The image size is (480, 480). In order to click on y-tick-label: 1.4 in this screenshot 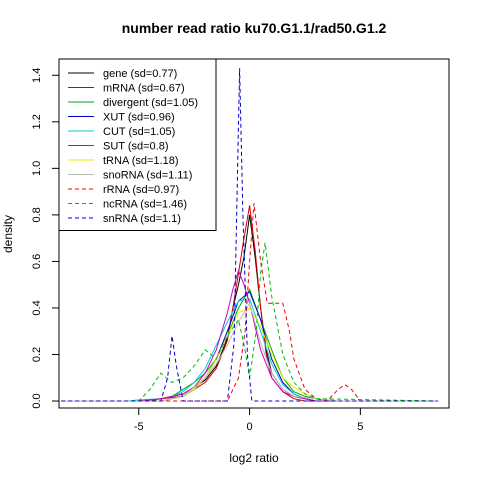, I will do `click(37, 75)`.